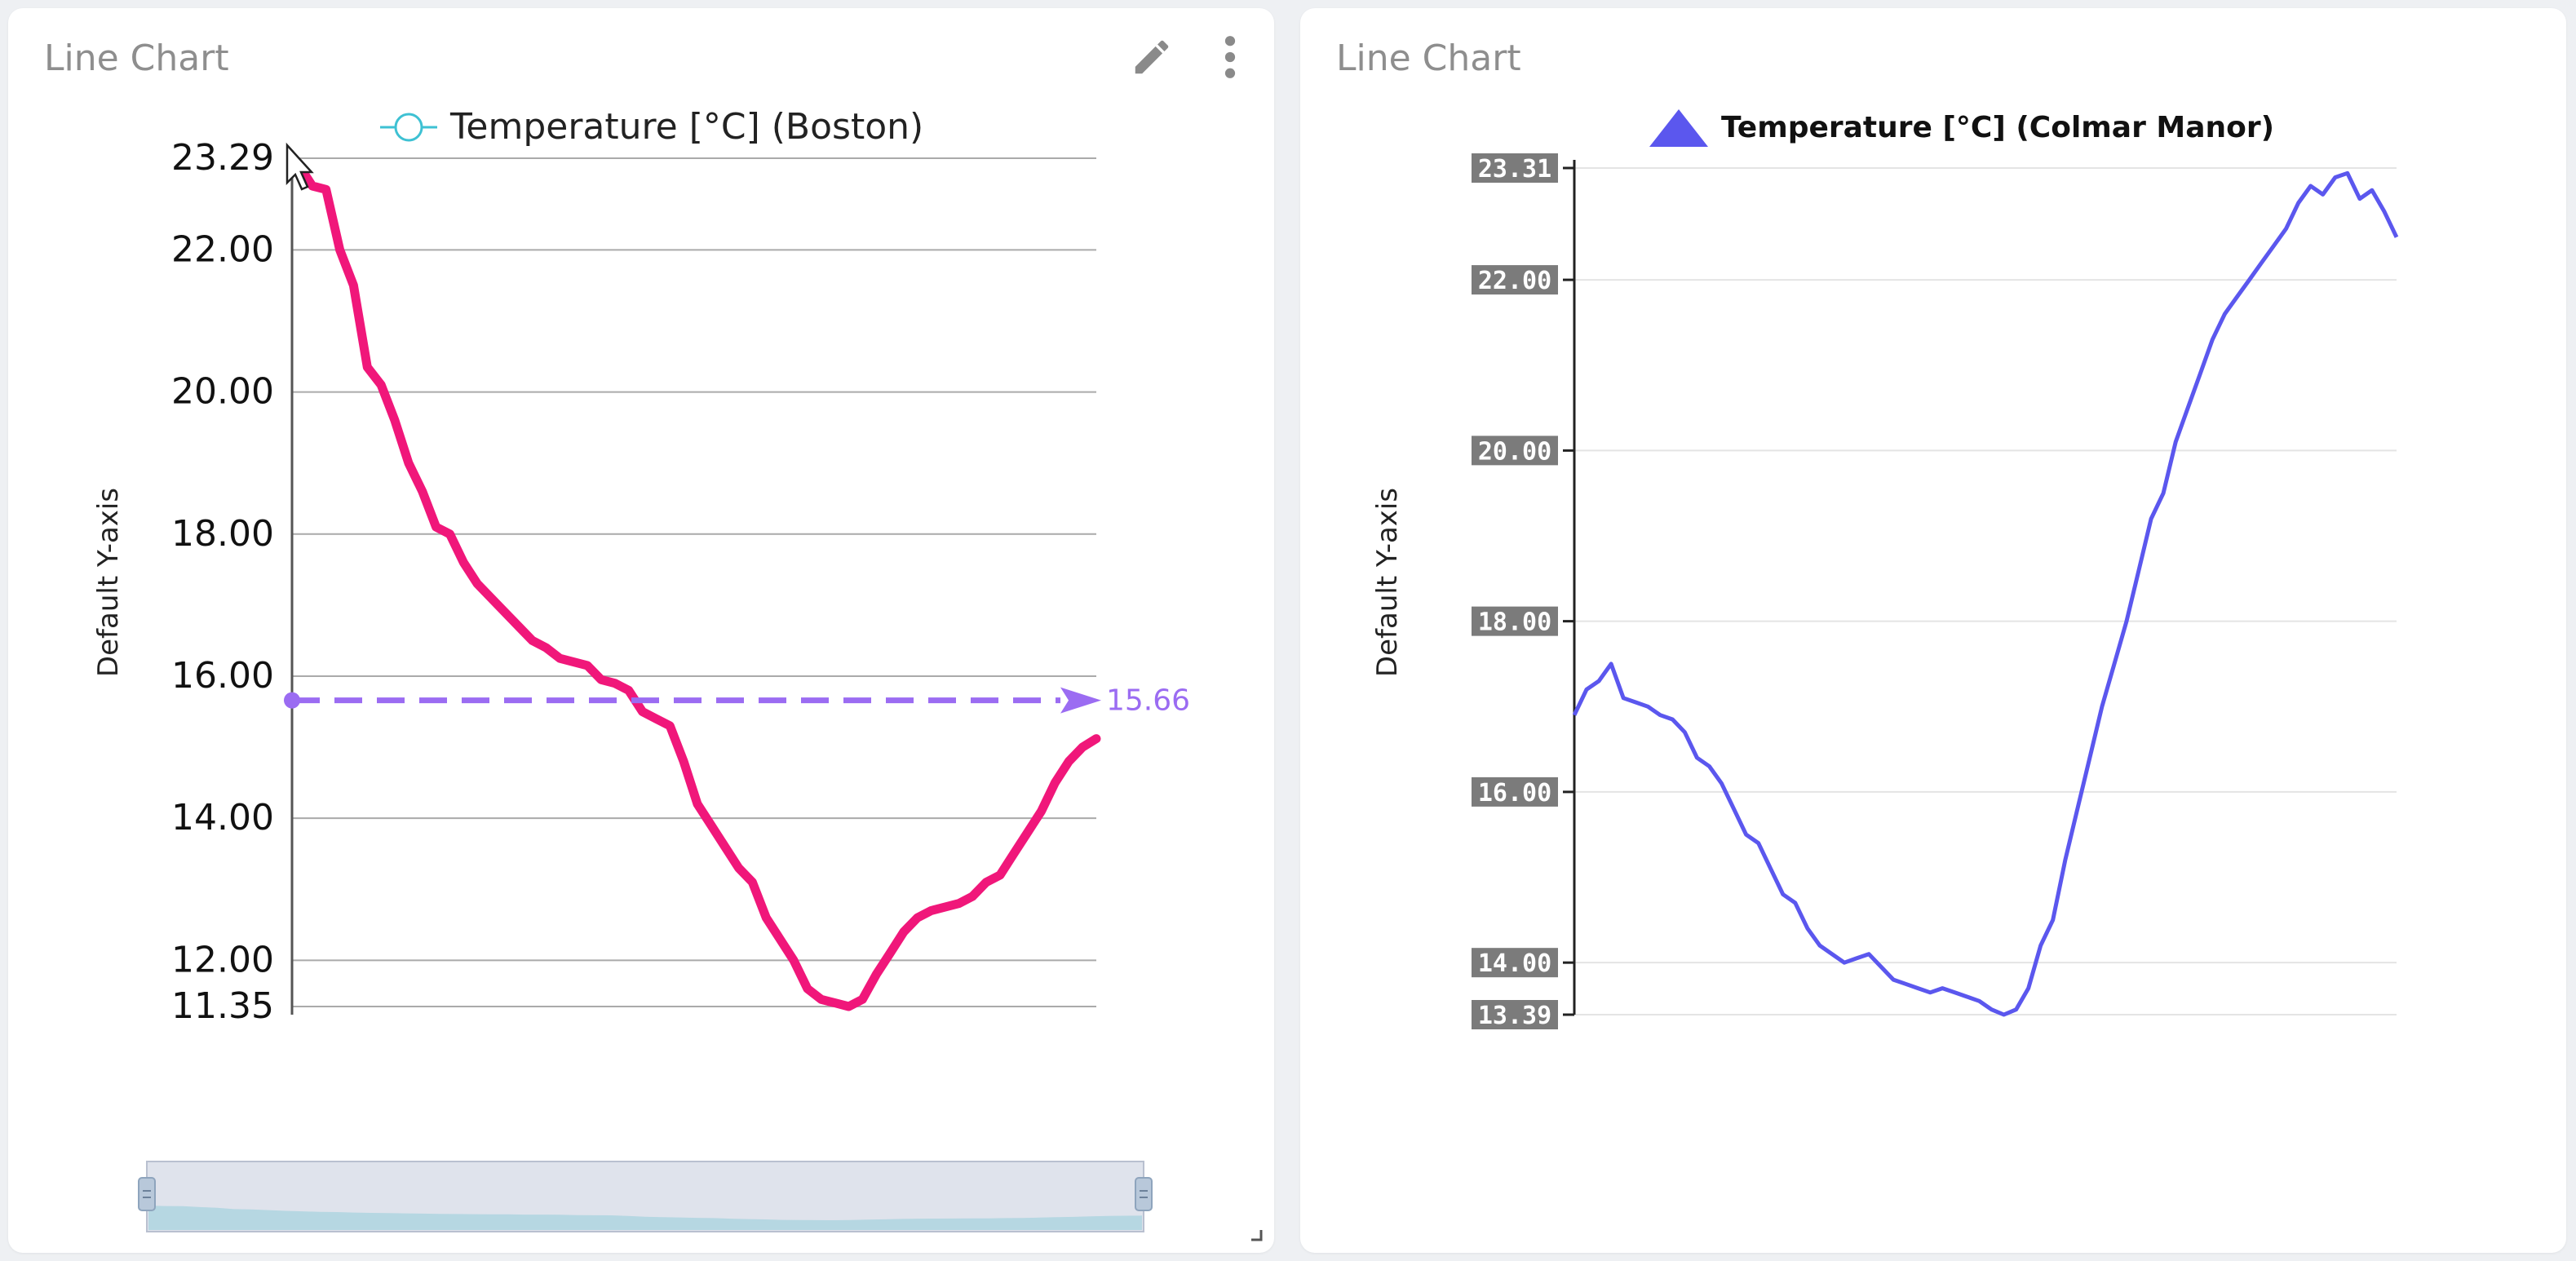  I want to click on pencil-icon, so click(1152, 57).